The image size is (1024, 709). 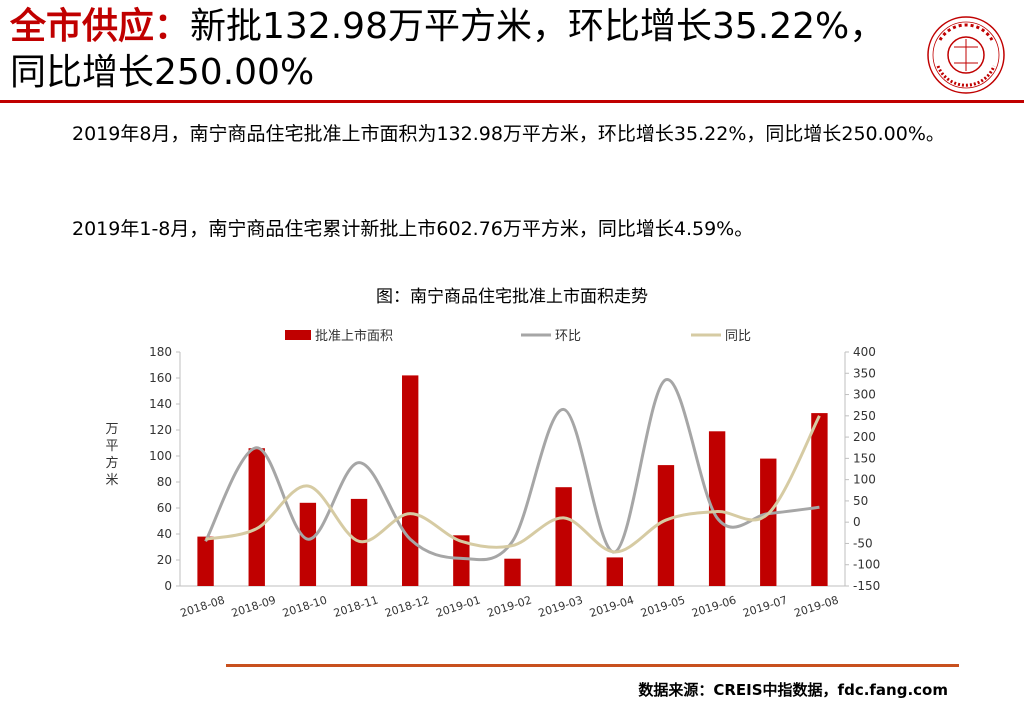 What do you see at coordinates (305, 606) in the screenshot?
I see `x-tick-label: 2018-10` at bounding box center [305, 606].